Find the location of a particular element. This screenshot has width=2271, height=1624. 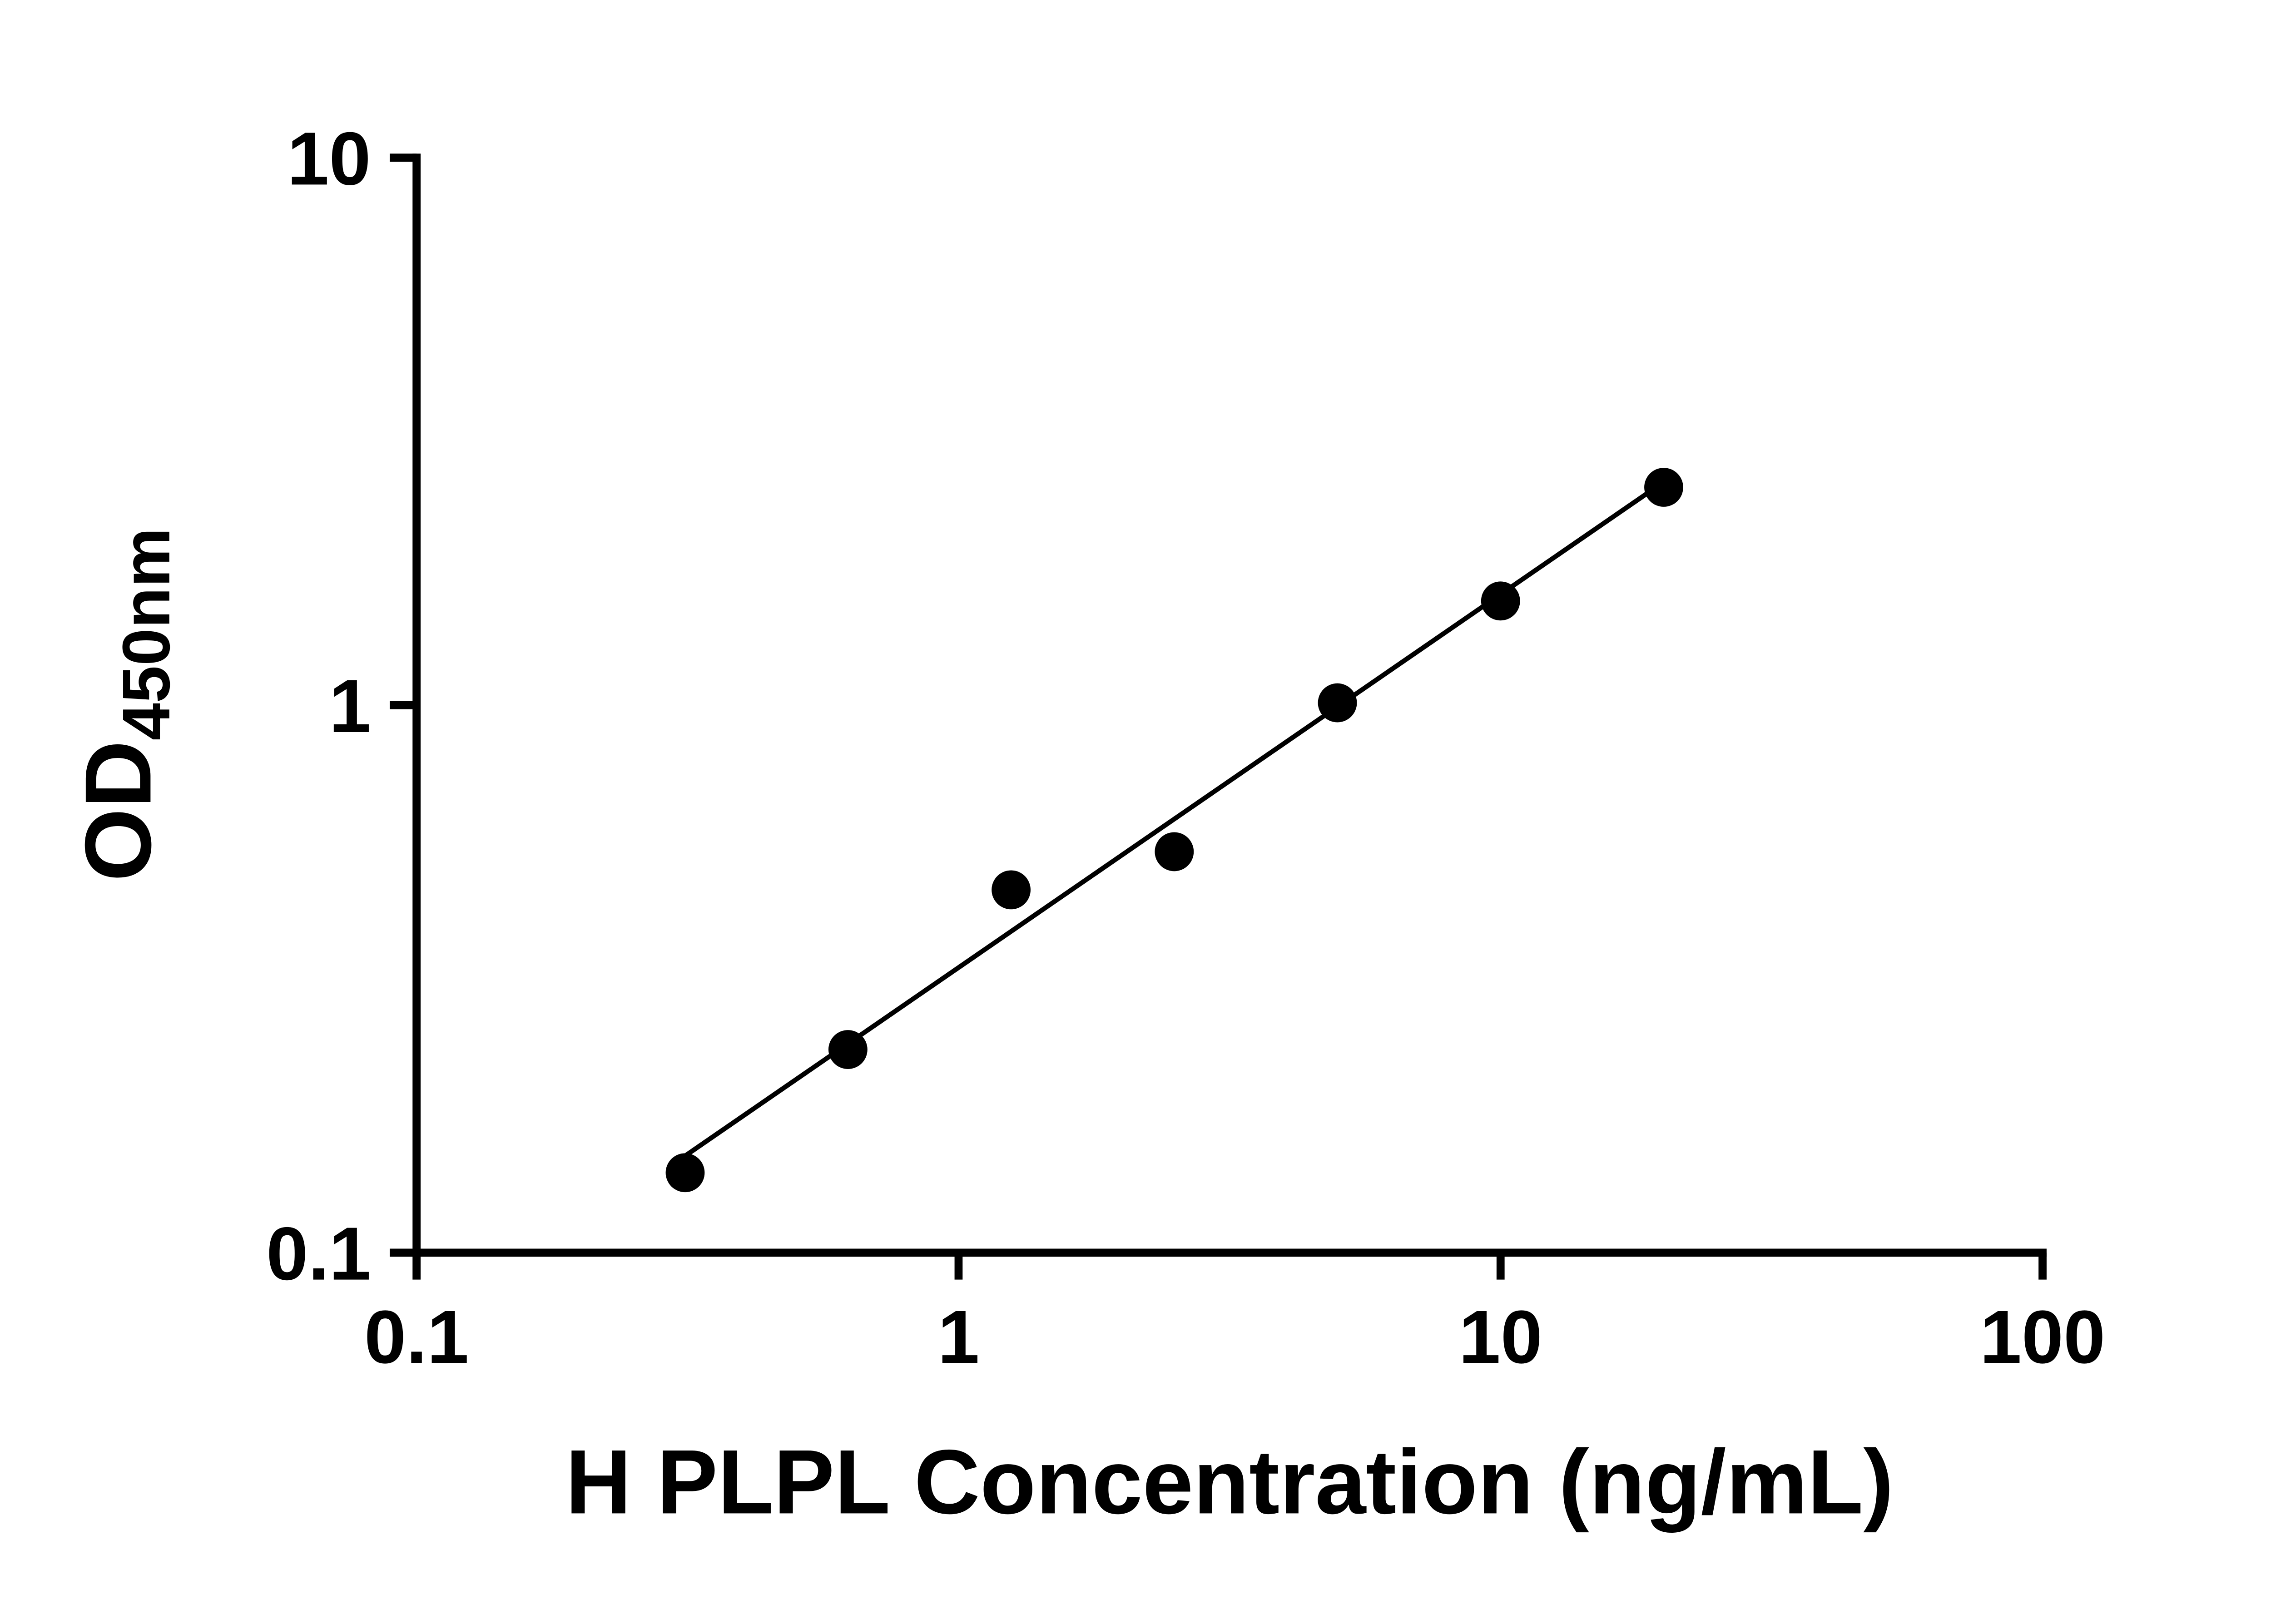

x-tick-label: 0.1 is located at coordinates (416, 1337).